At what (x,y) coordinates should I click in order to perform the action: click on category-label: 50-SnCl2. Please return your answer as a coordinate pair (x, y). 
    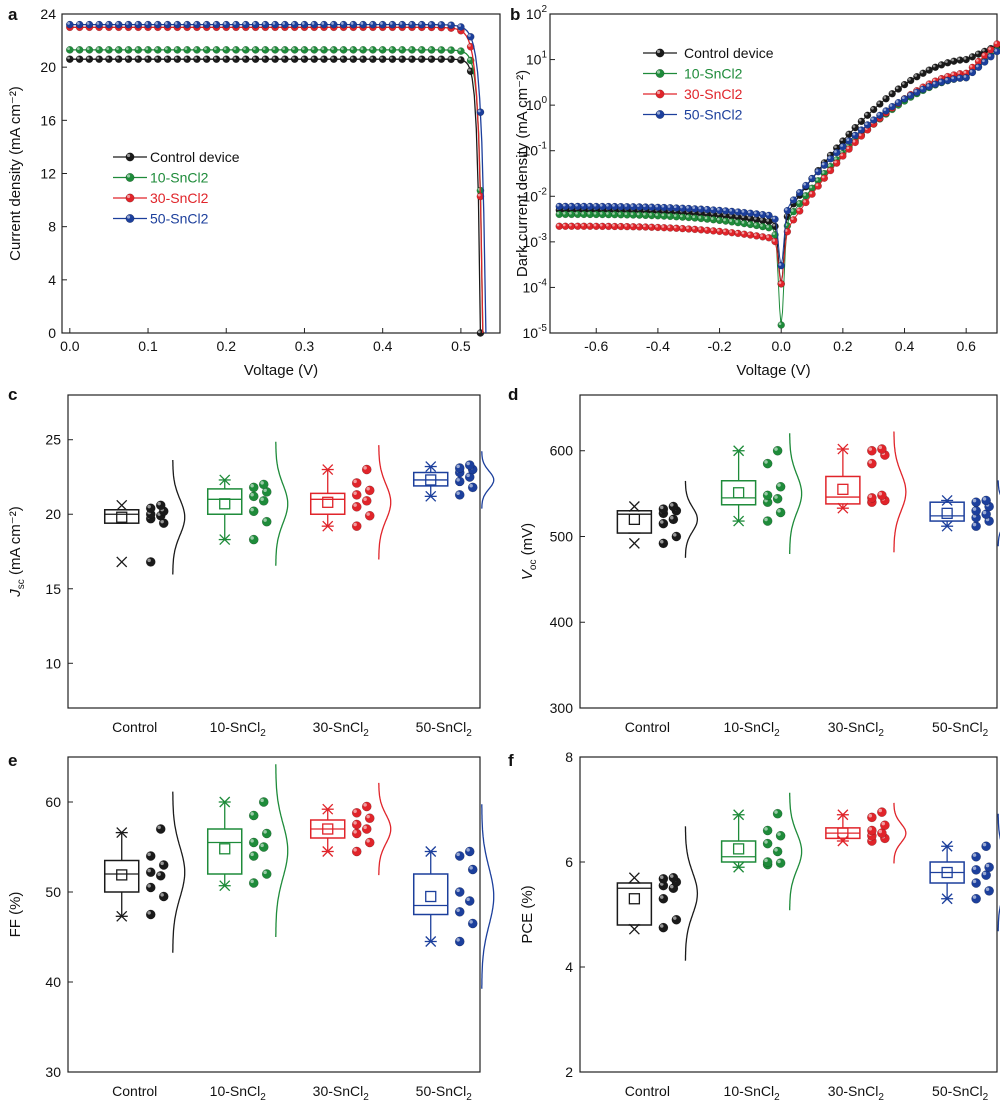
    Looking at the image, I should click on (960, 1093).